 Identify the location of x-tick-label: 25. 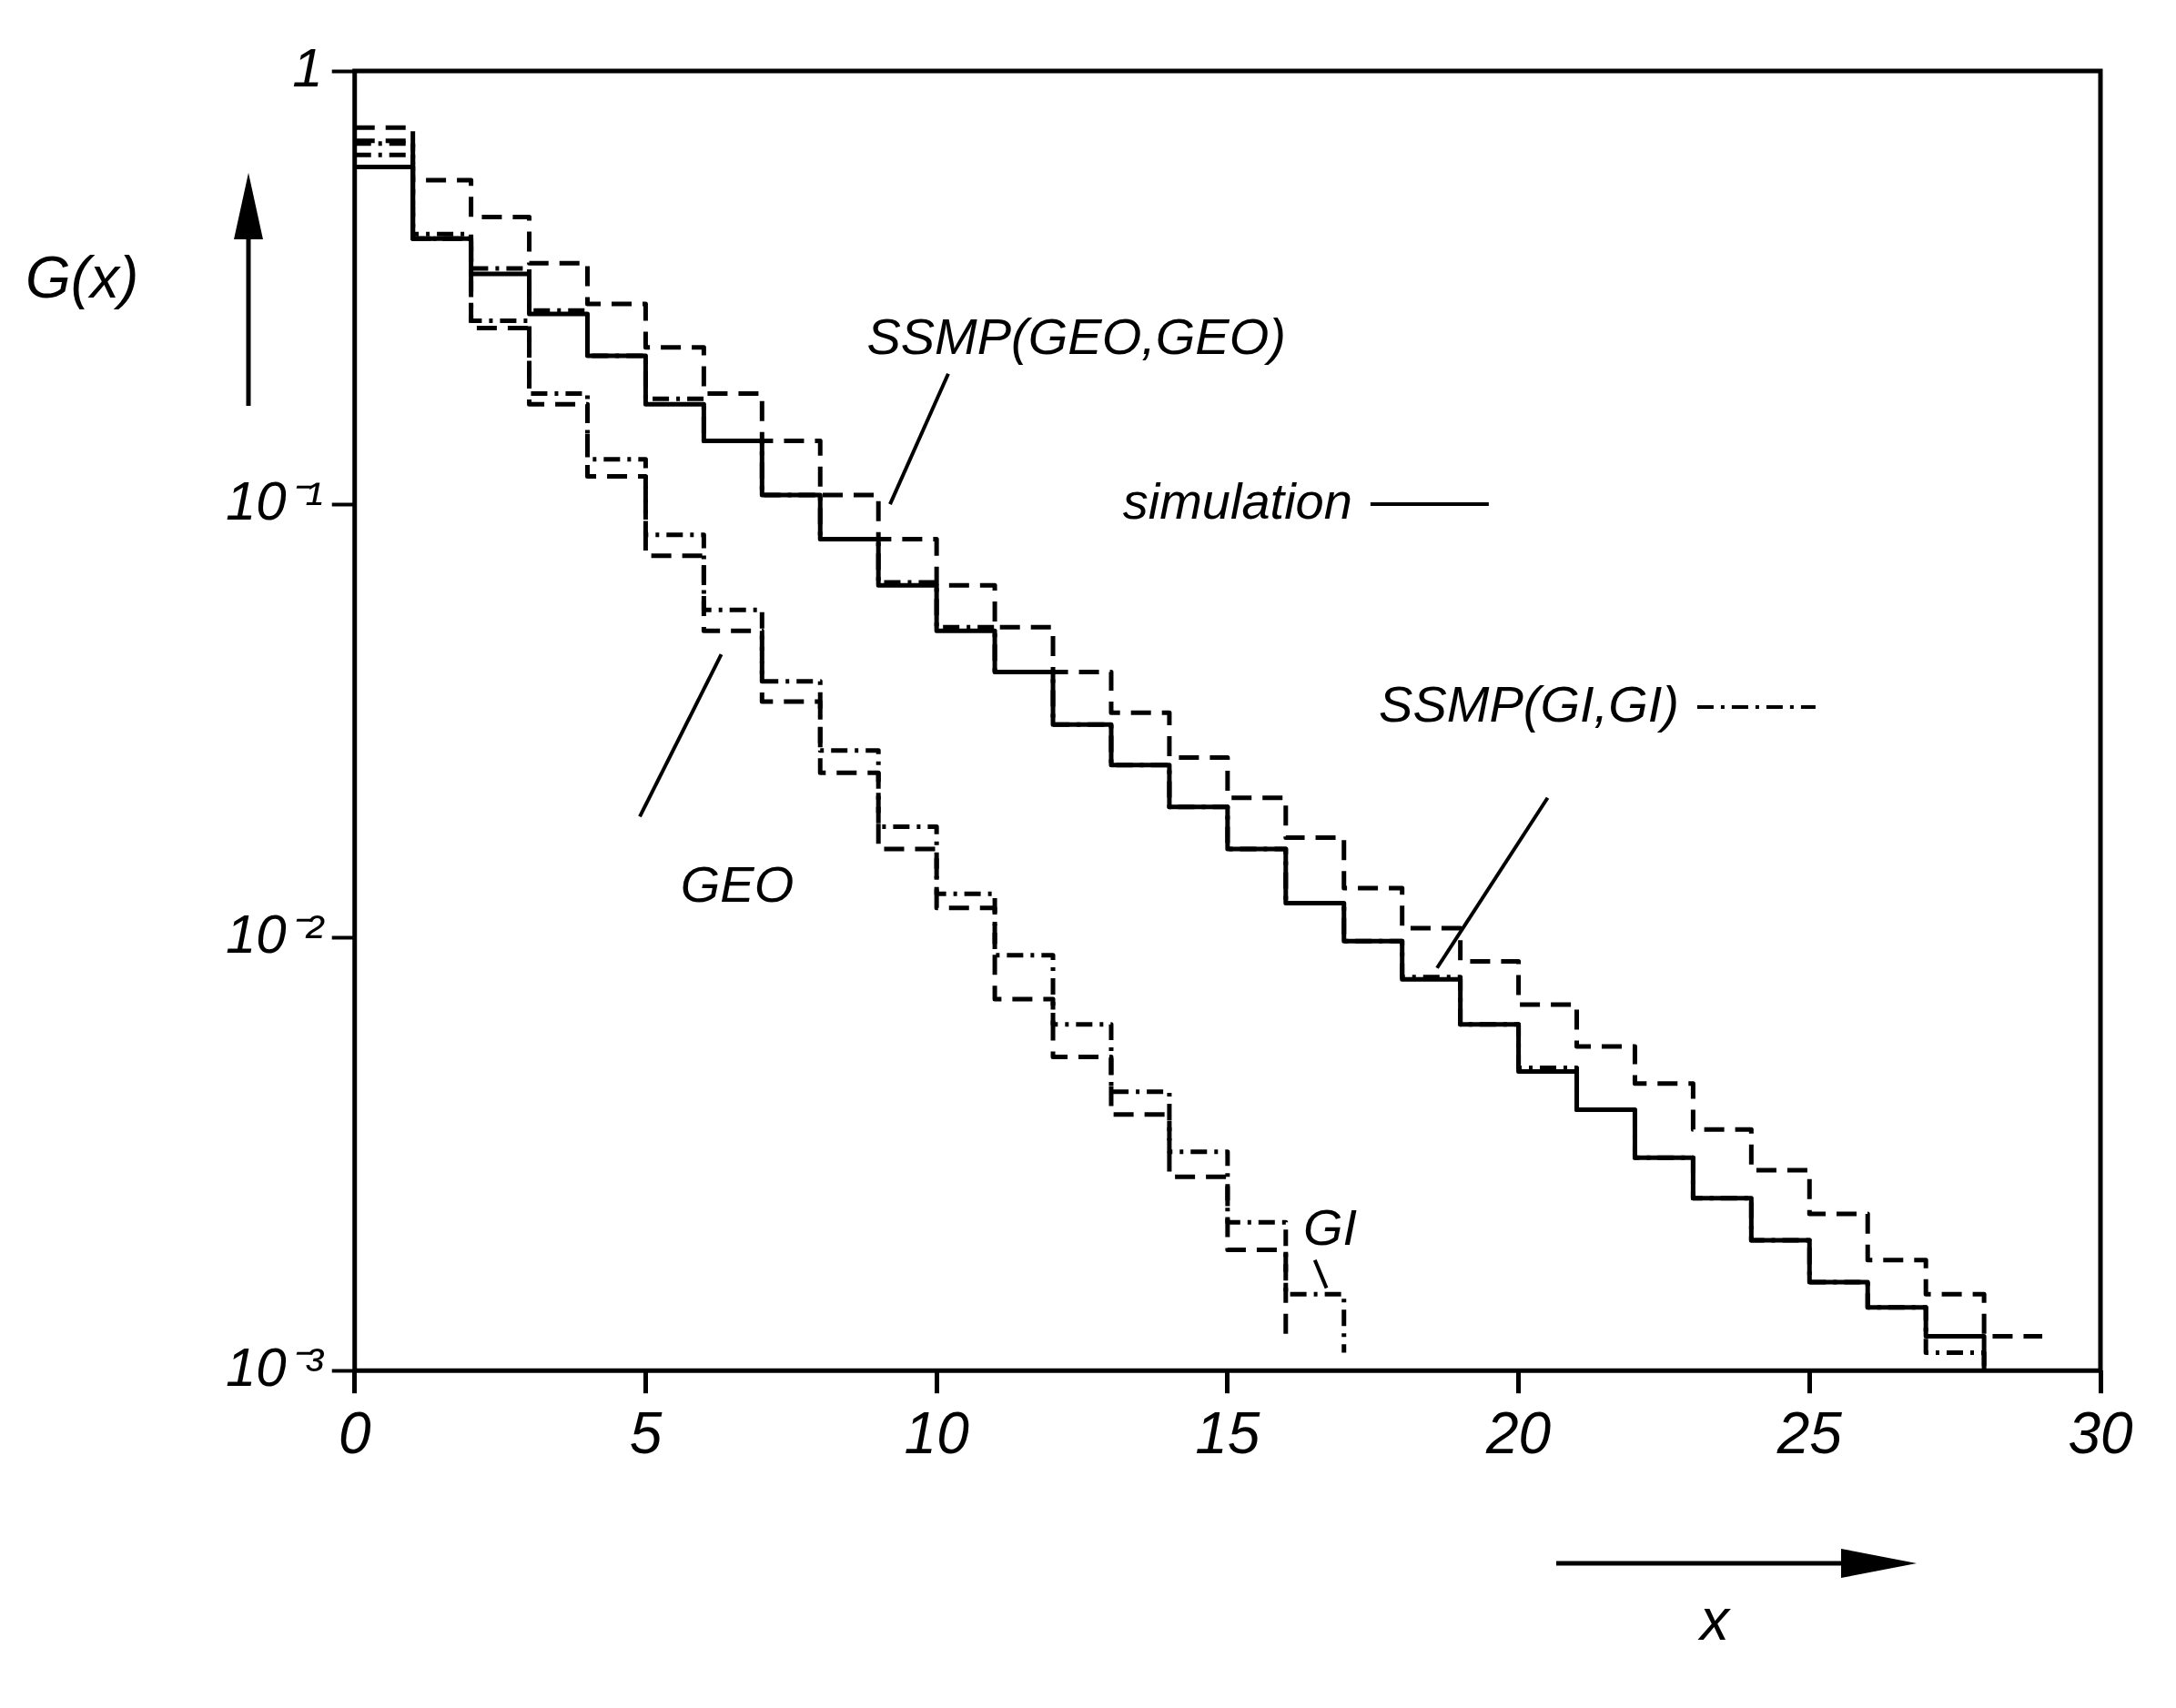
(1809, 1433).